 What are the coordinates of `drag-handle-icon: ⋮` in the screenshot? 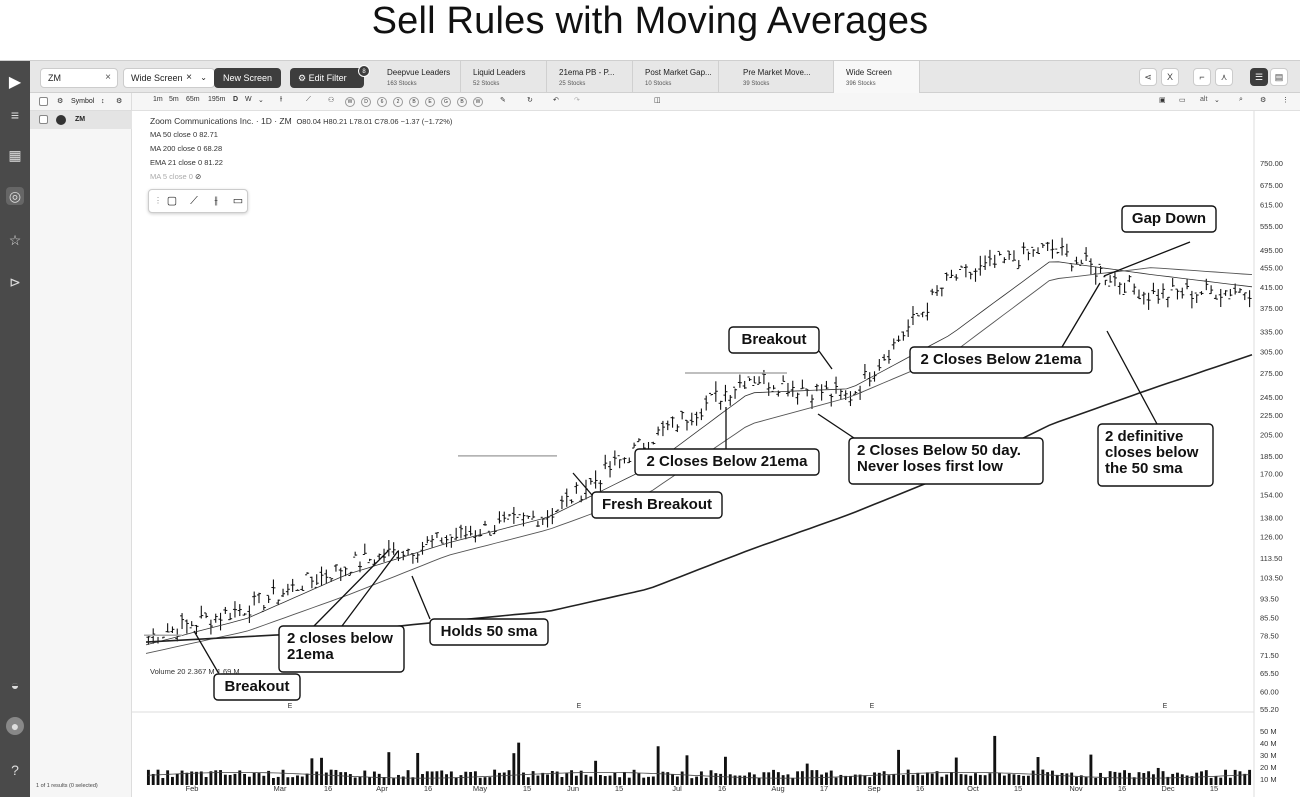 It's located at (158, 200).